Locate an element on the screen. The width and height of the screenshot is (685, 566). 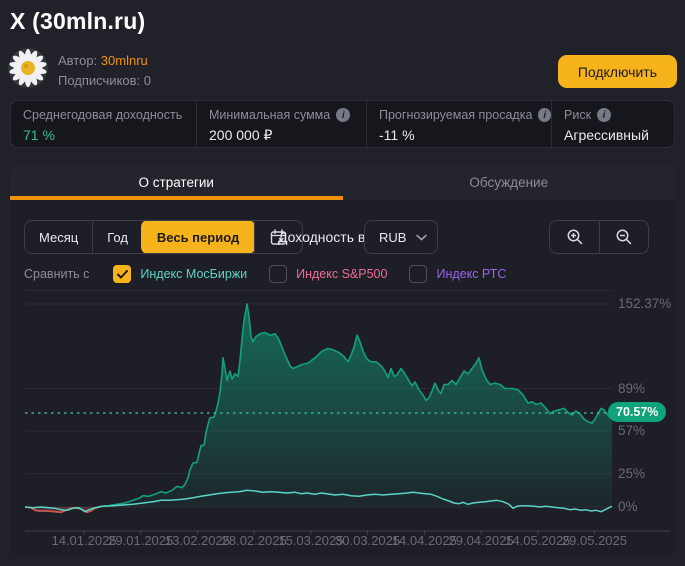
zoom-out-icon is located at coordinates (624, 237).